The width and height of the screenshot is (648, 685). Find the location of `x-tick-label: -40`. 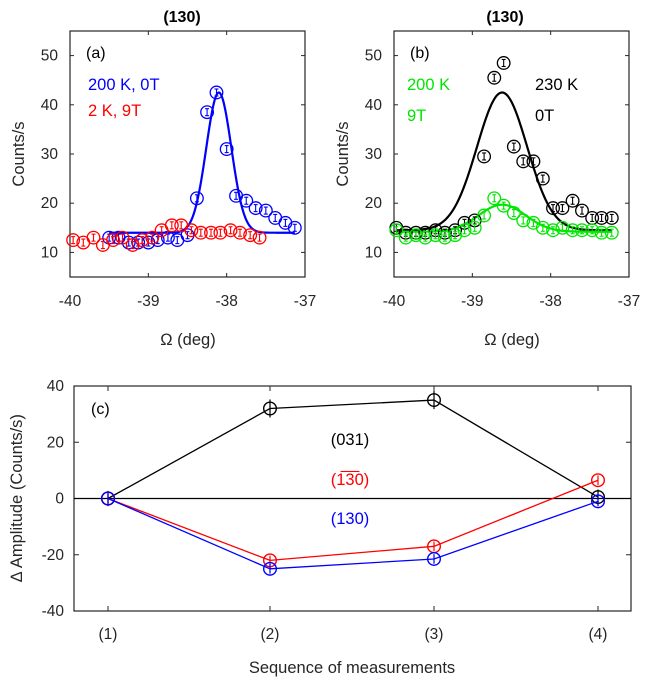

x-tick-label: -40 is located at coordinates (394, 301).